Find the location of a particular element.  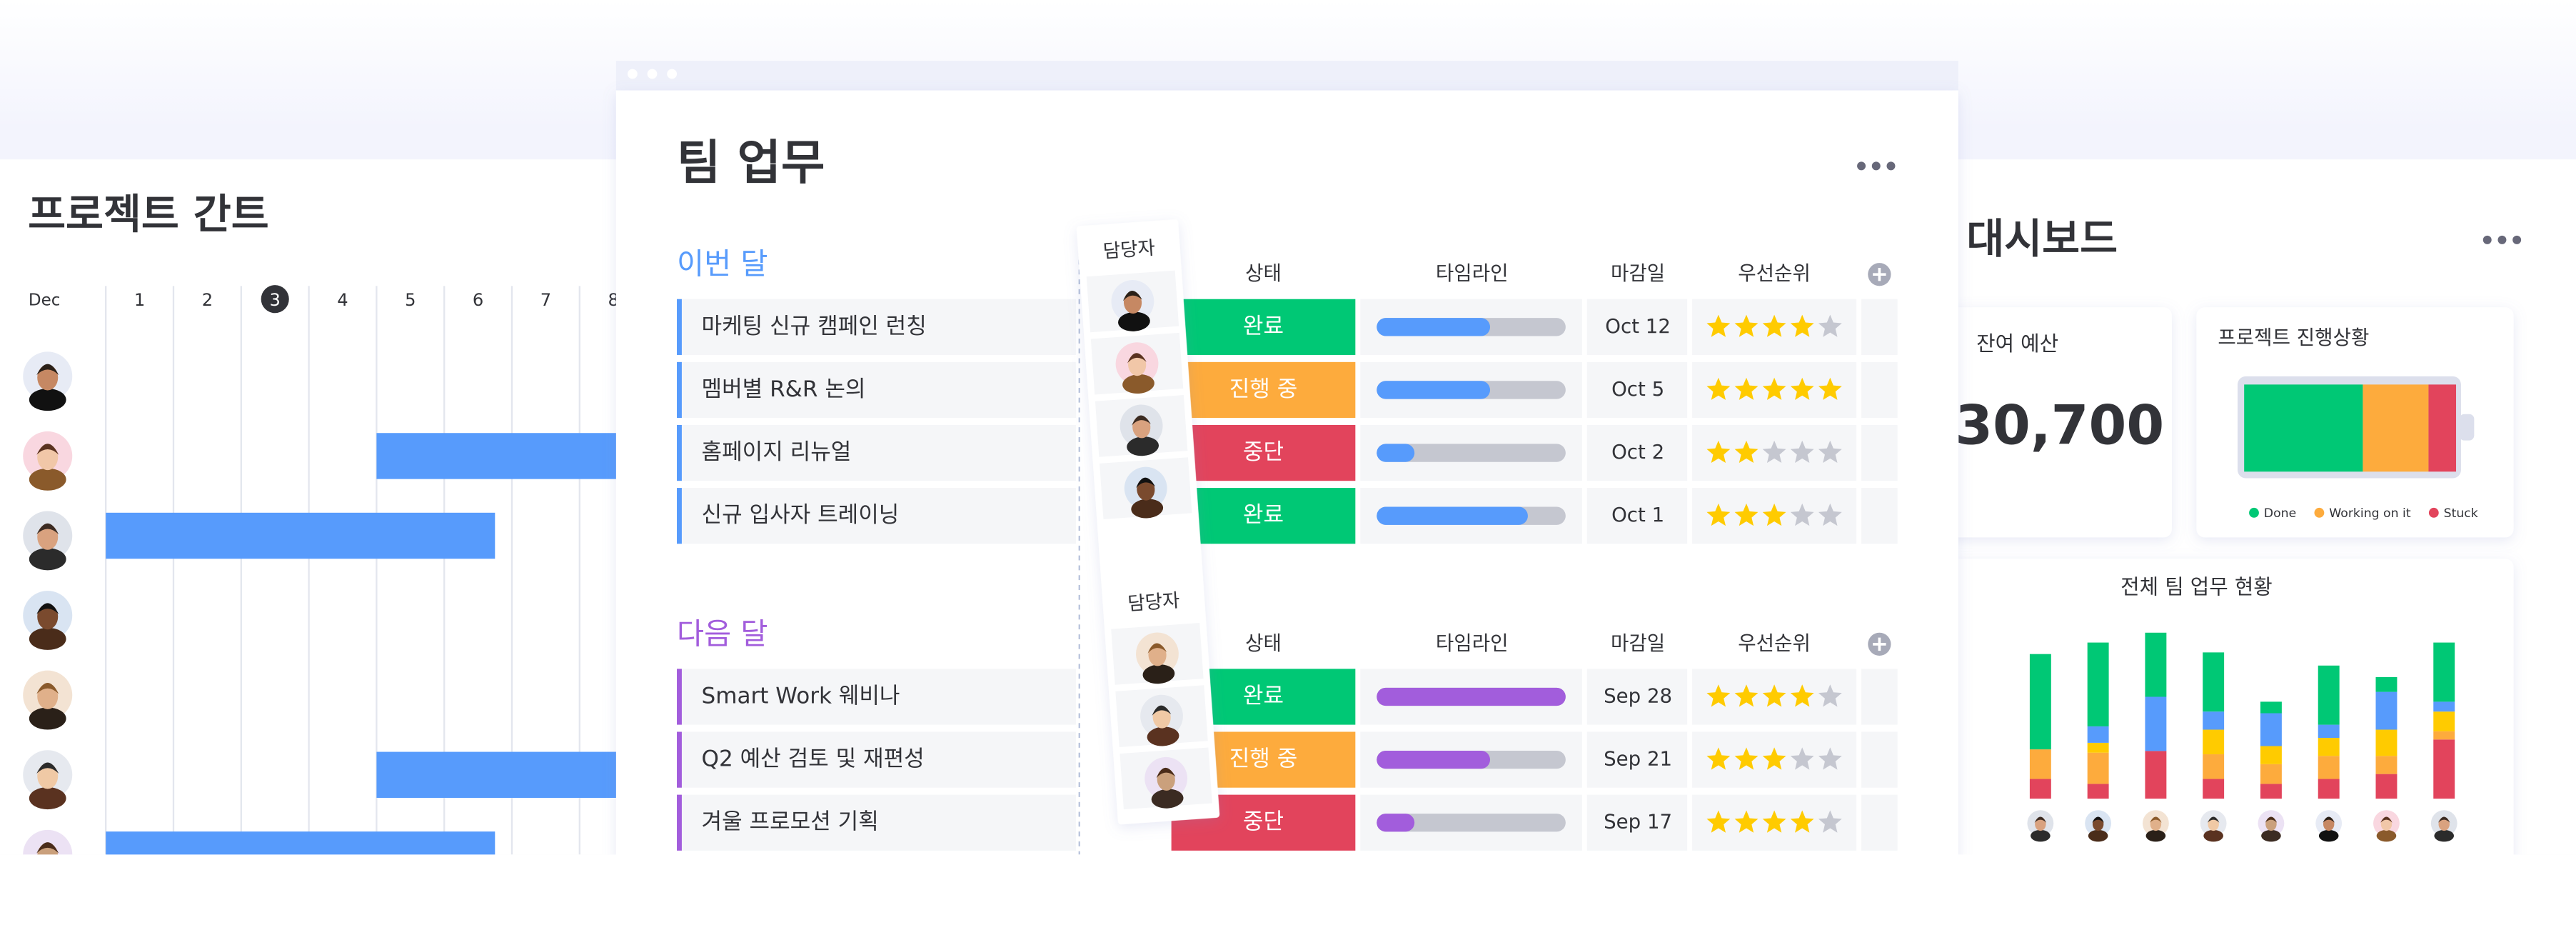

more-dot is located at coordinates (2502, 239).